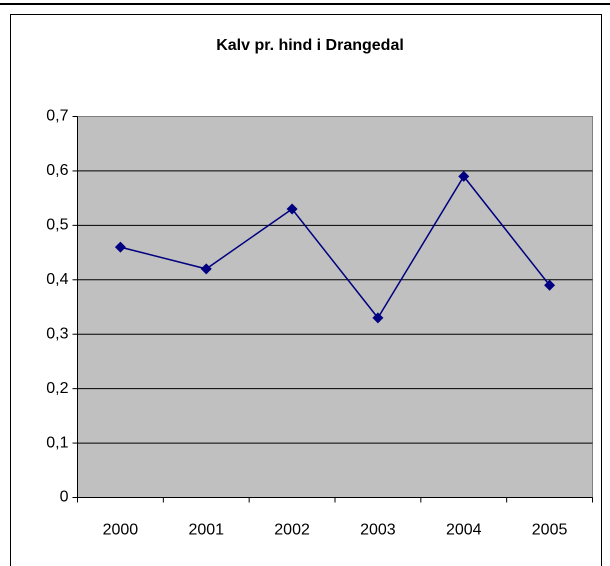  Describe the element at coordinates (378, 530) in the screenshot. I see `x-tick-label: 2003` at that location.